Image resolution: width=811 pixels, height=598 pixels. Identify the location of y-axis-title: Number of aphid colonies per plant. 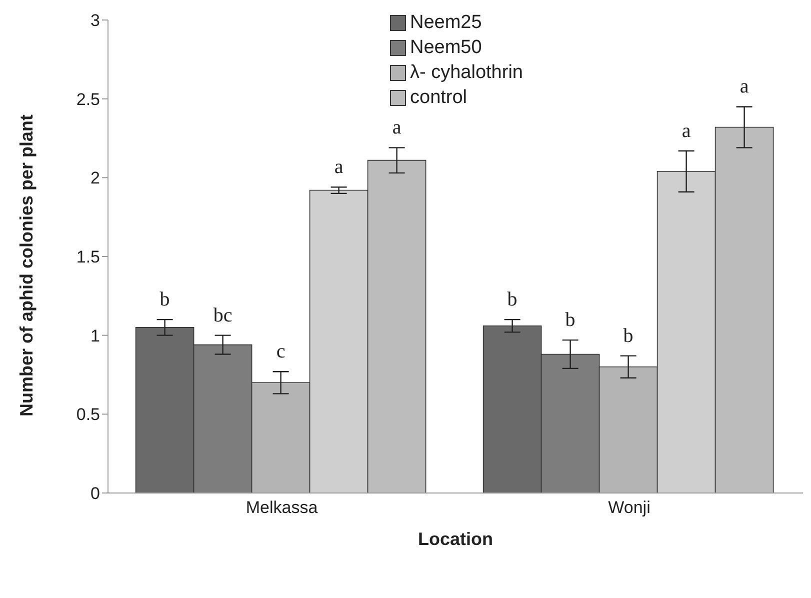
(26, 265).